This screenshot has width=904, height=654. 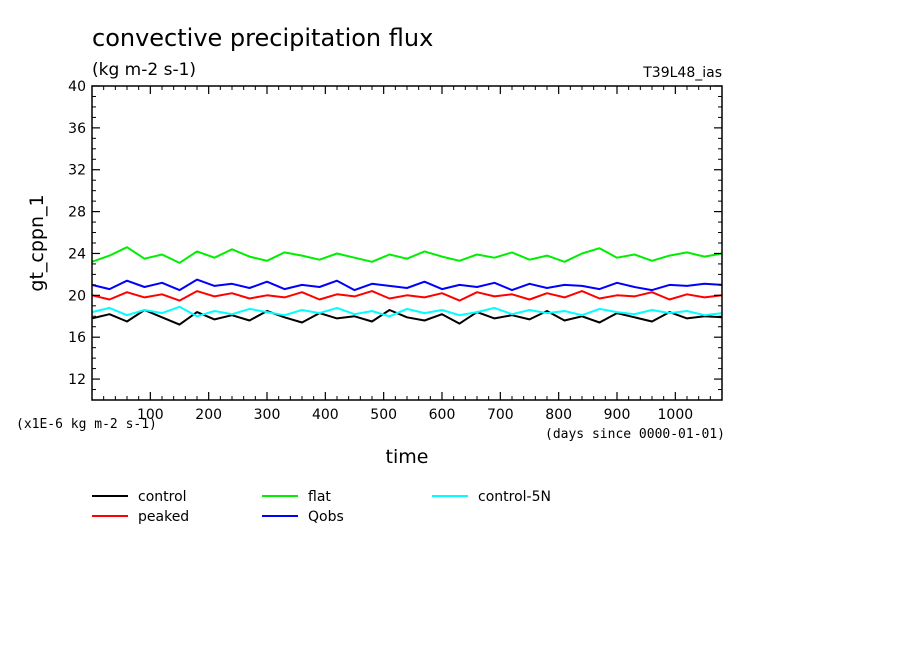 I want to click on series-line-flat, so click(x=407, y=255).